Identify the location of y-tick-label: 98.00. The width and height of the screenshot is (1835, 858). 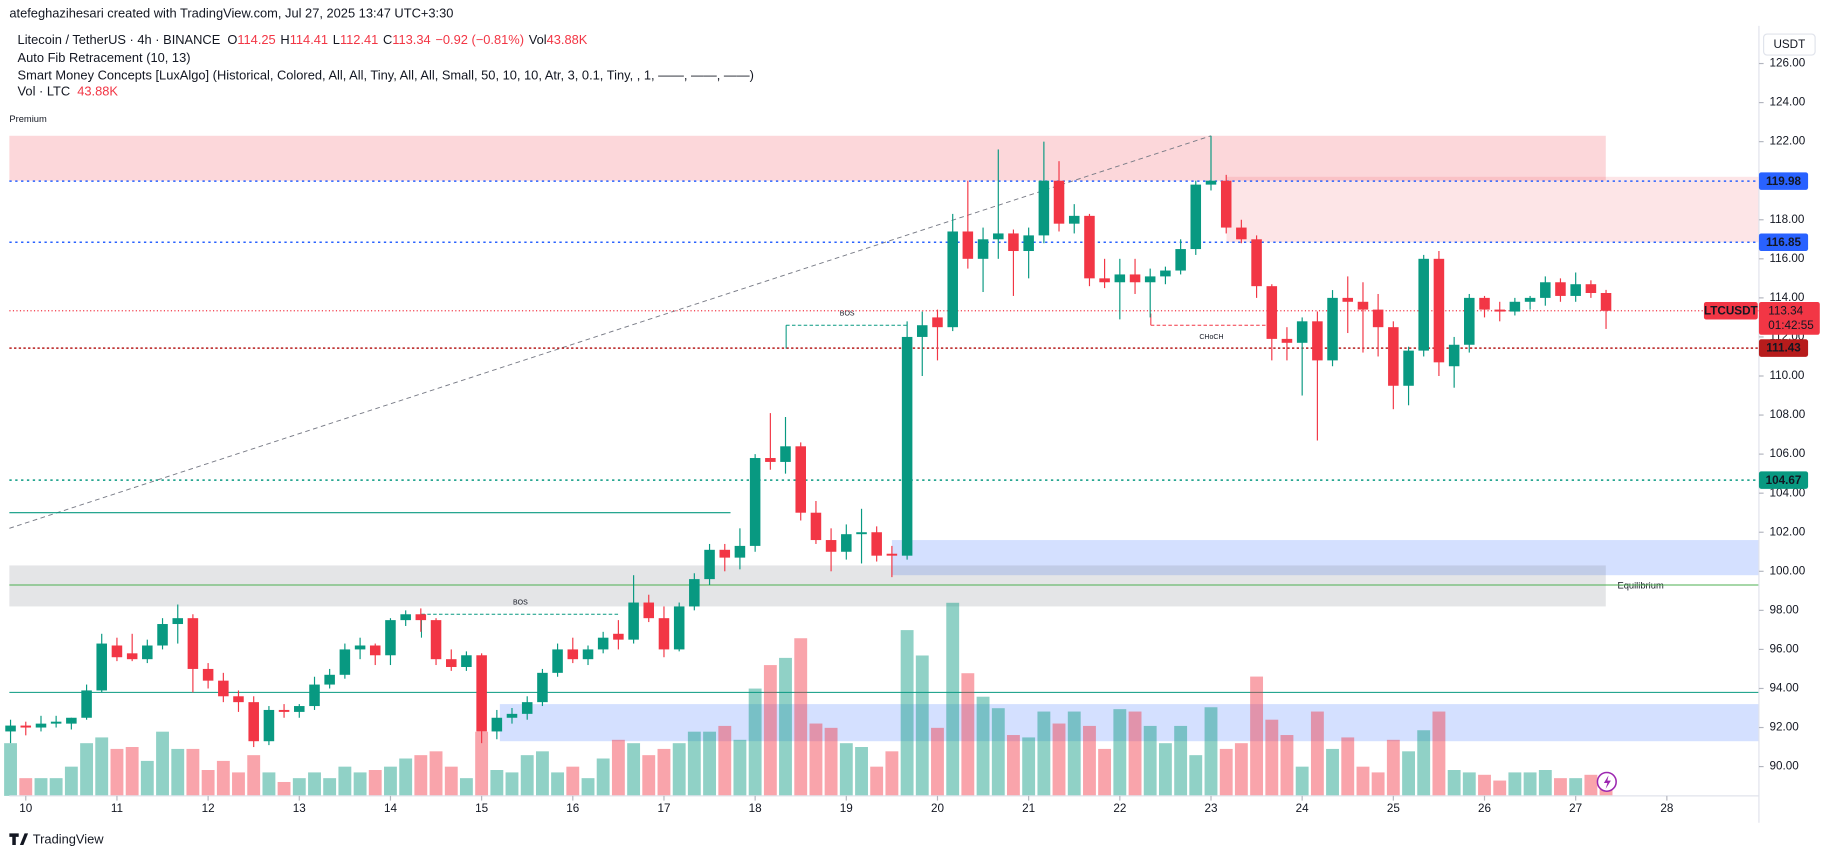
(1784, 609).